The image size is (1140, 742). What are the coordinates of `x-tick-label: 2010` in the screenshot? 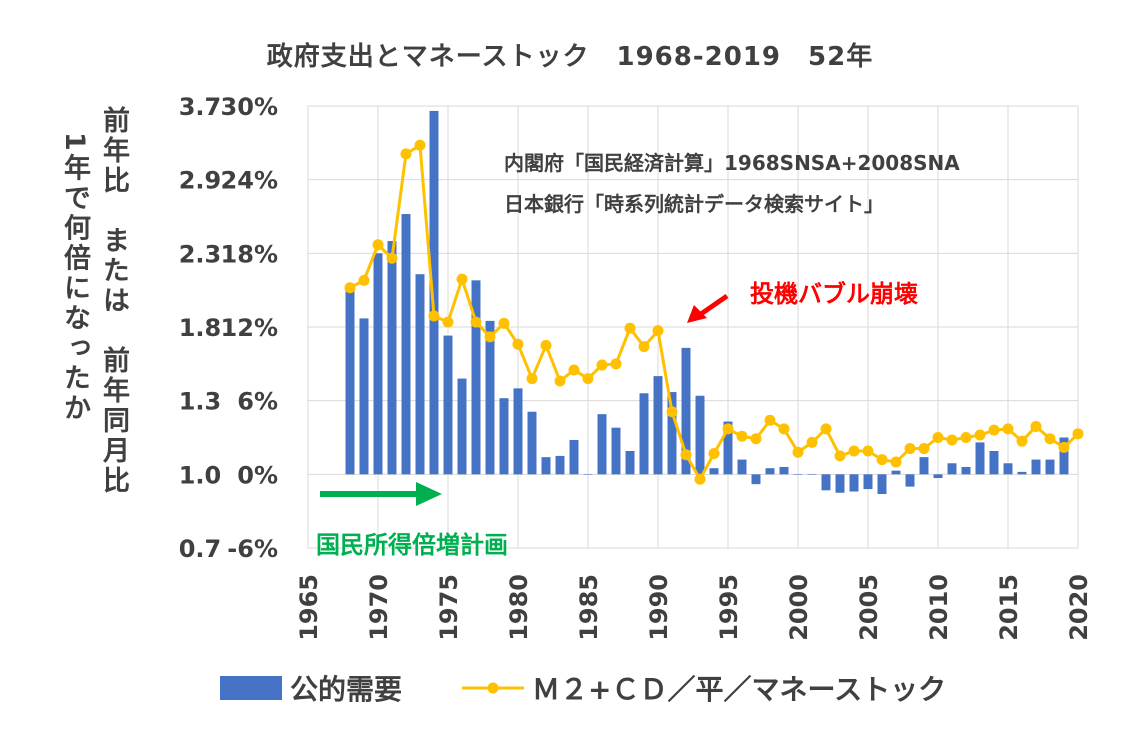 It's located at (939, 607).